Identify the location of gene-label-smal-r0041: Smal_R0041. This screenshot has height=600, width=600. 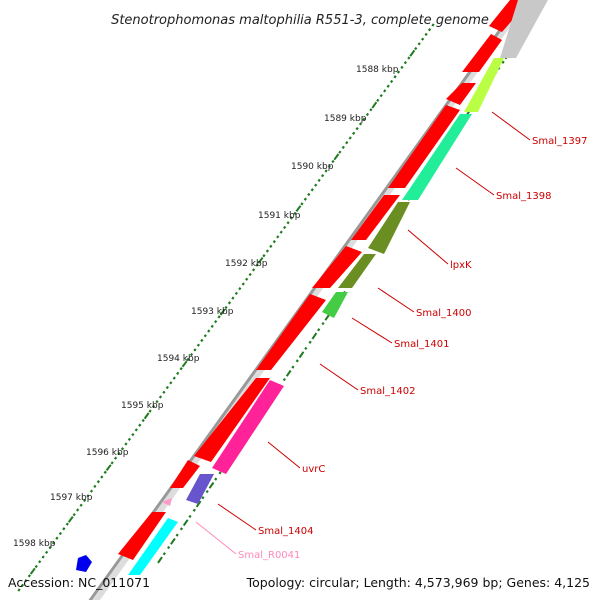
(269, 555).